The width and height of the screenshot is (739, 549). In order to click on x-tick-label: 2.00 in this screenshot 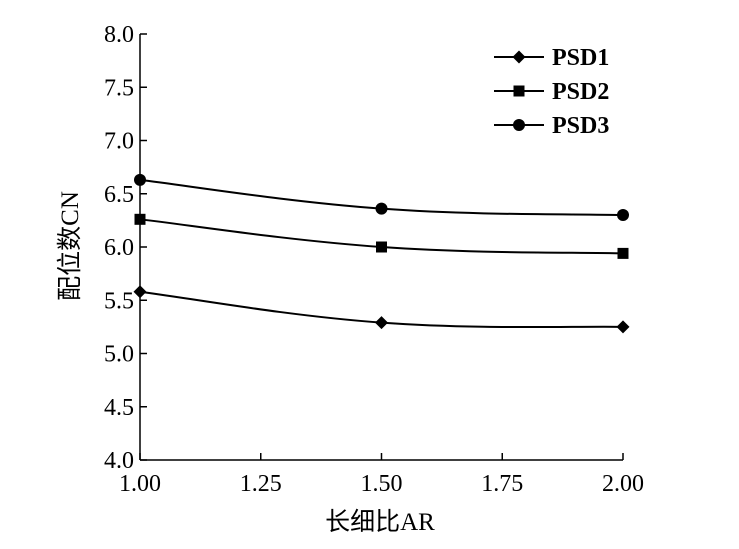, I will do `click(623, 484)`.